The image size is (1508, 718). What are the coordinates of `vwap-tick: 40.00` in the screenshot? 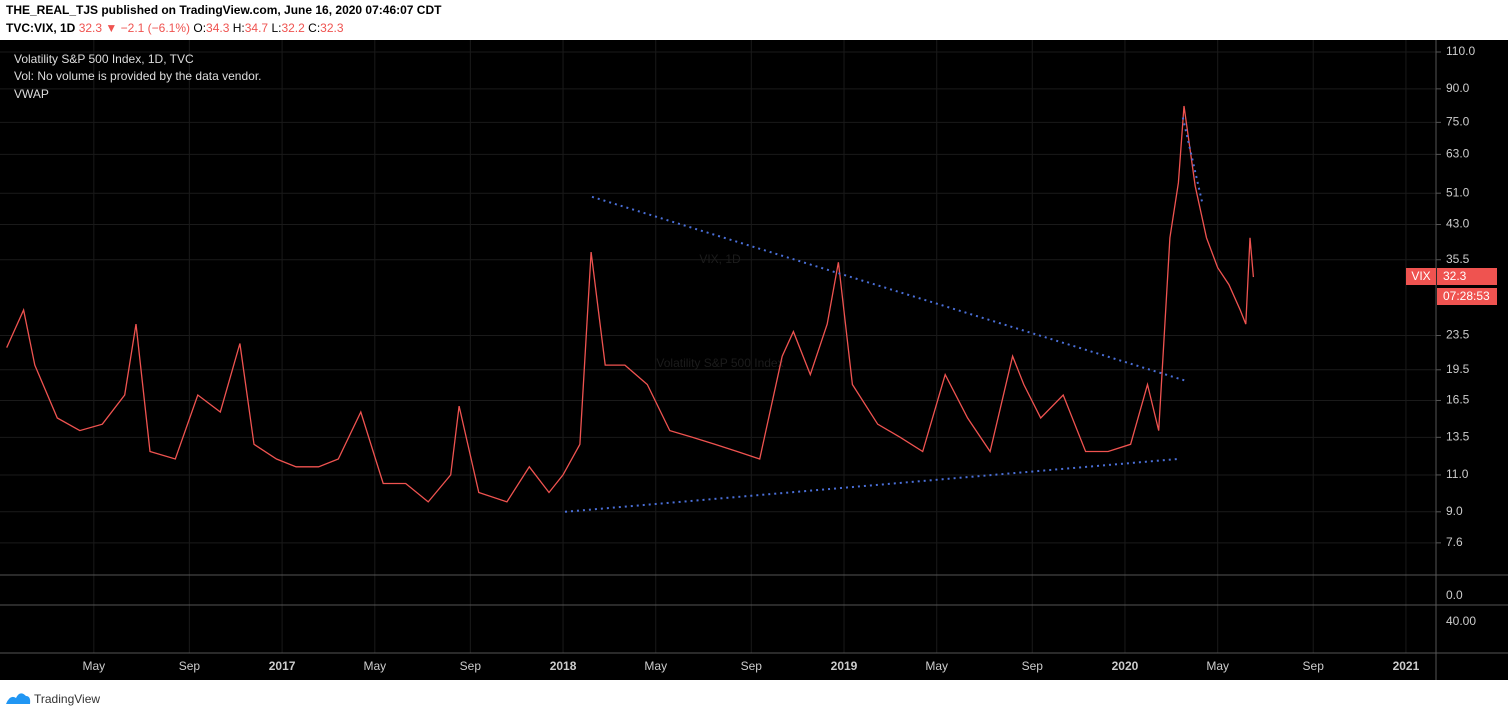 It's located at (1461, 621).